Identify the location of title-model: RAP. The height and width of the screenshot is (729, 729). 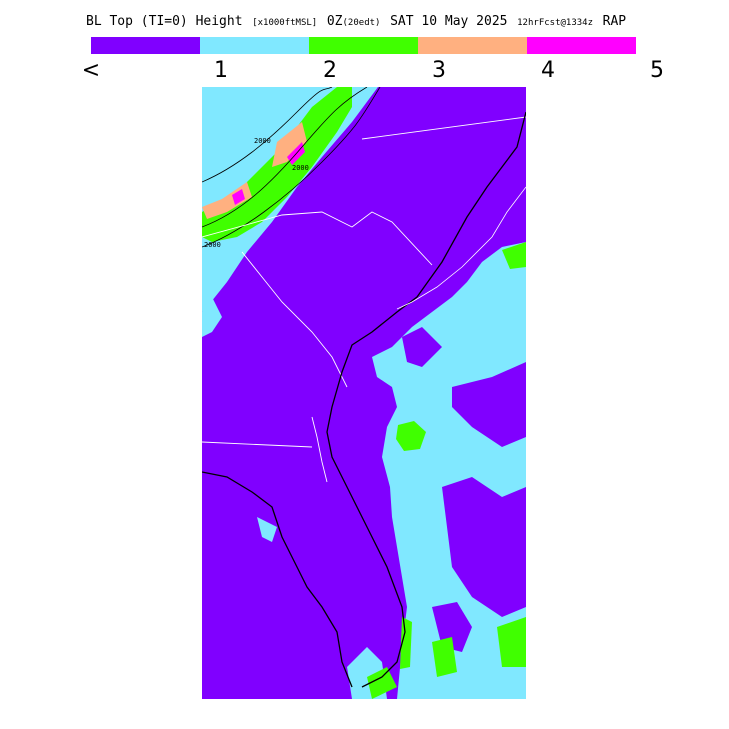
(614, 21).